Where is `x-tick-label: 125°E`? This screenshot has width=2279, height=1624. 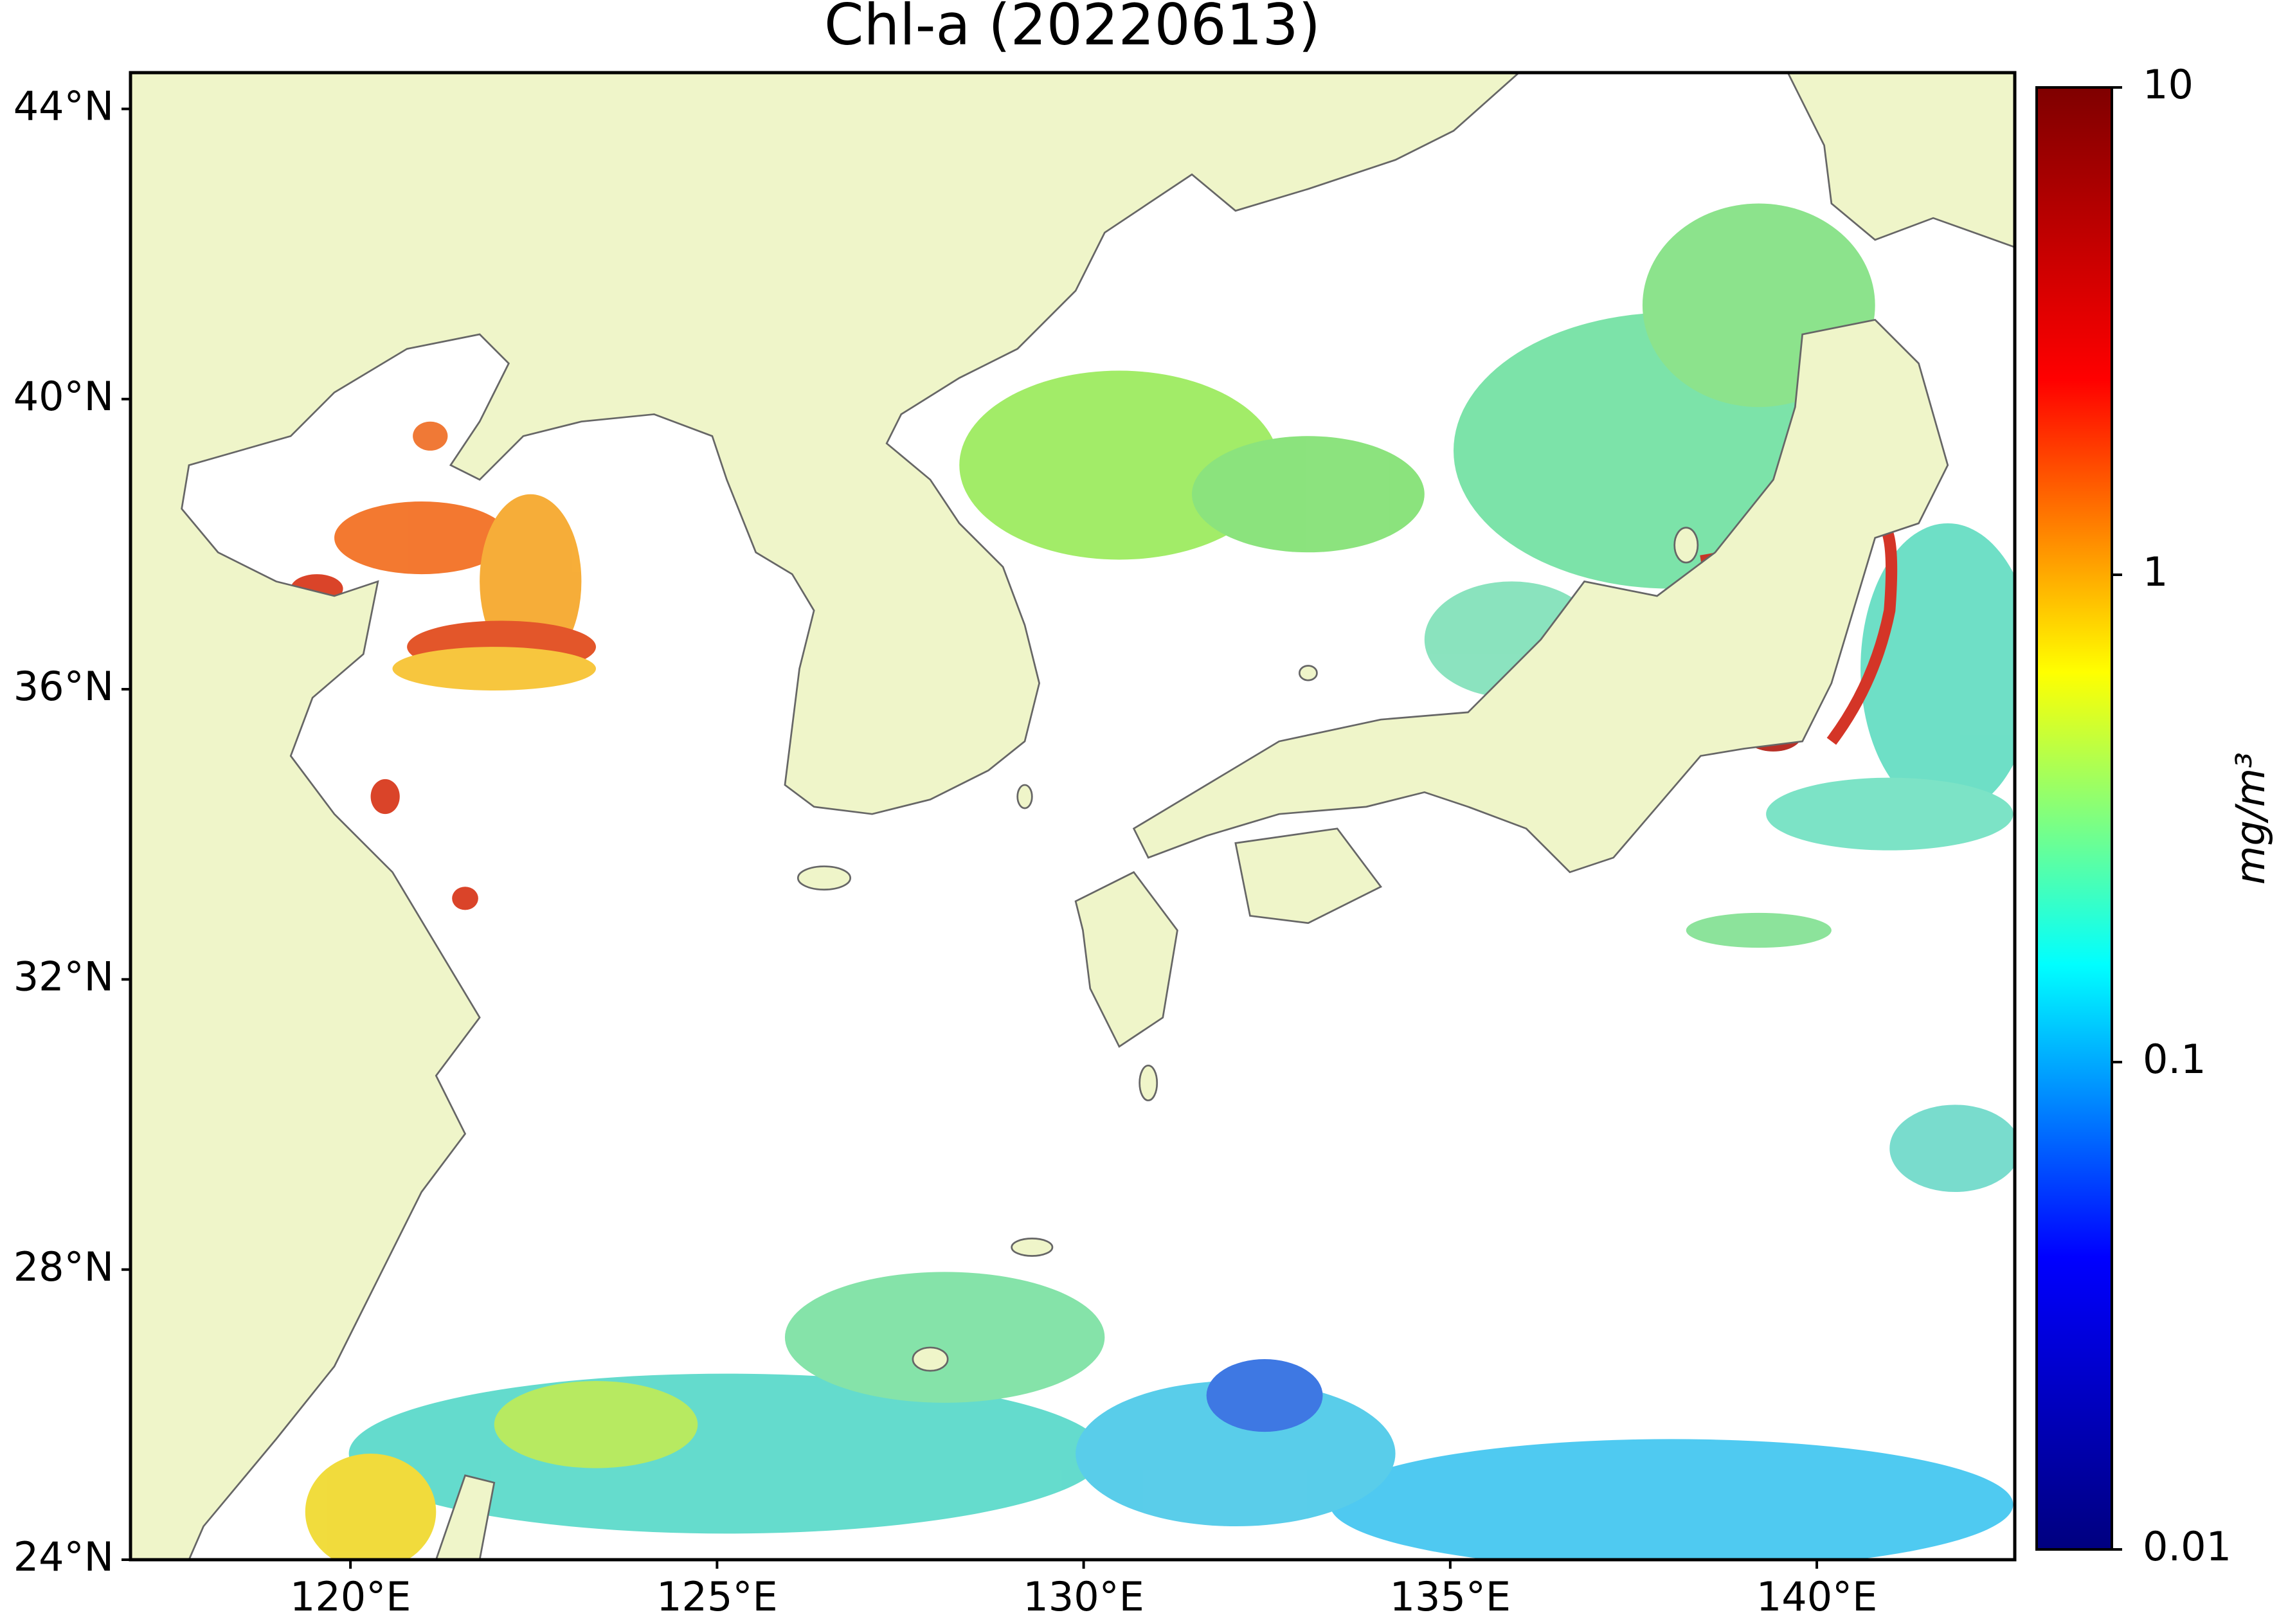 x-tick-label: 125°E is located at coordinates (717, 1596).